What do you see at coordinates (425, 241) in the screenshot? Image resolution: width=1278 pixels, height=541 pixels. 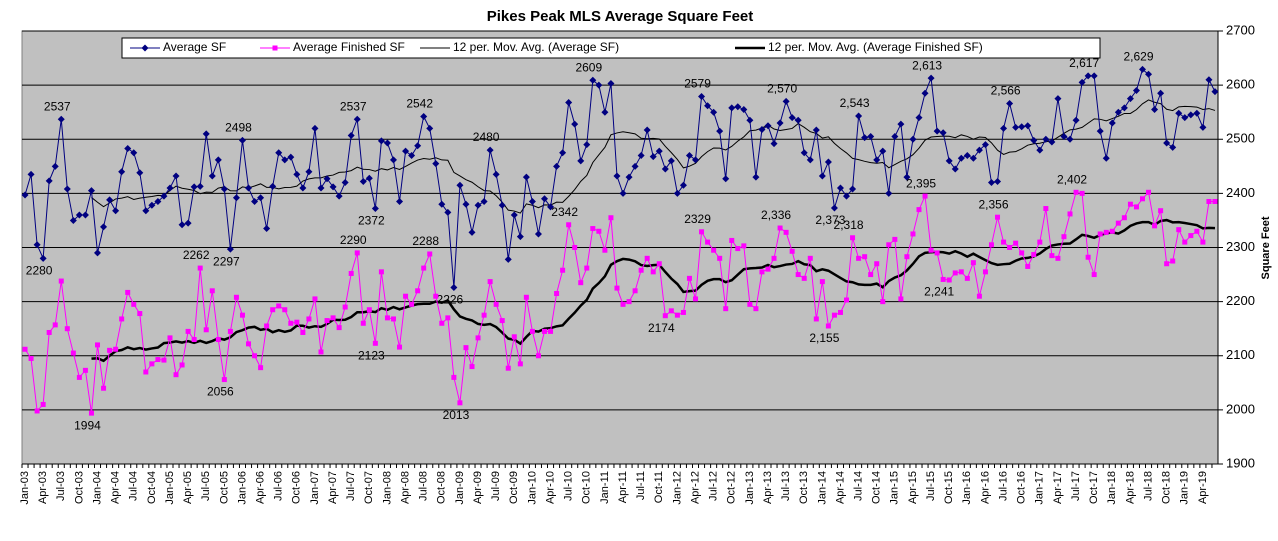 I see `data-label: 2288` at bounding box center [425, 241].